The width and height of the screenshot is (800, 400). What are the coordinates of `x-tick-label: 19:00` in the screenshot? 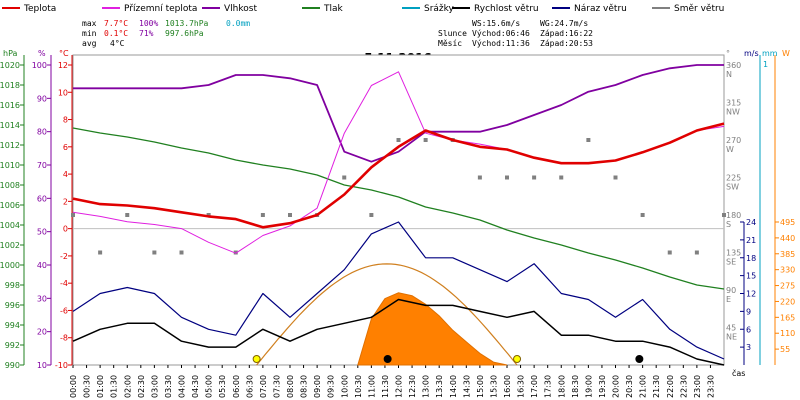 It's located at (588, 386).